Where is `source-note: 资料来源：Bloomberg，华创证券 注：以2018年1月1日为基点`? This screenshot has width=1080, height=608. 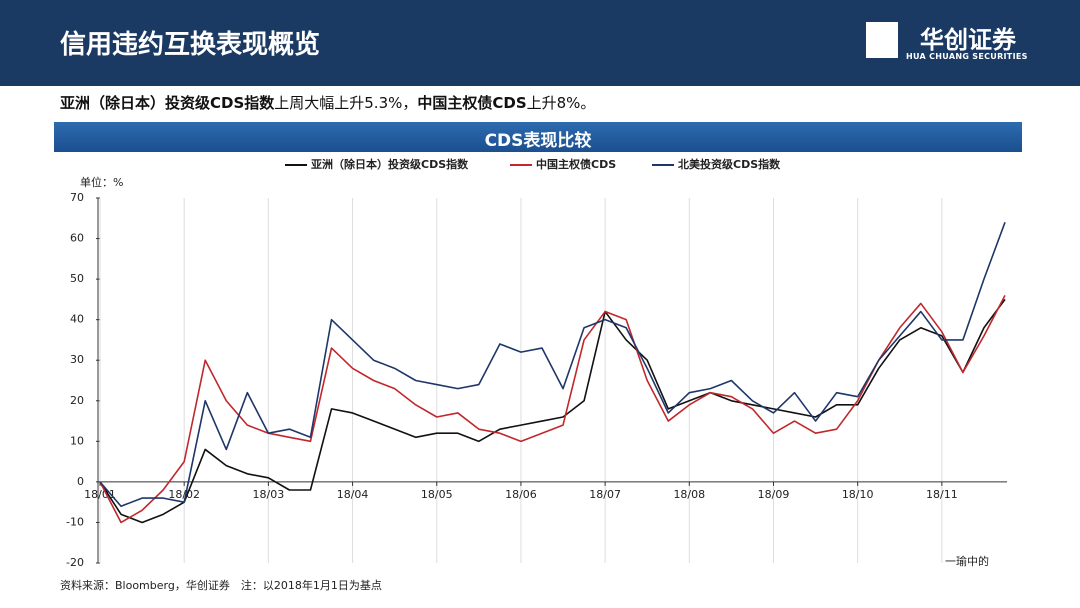
source-note: 资料来源：Bloomberg，华创证券 注：以2018年1月1日为基点 is located at coordinates (221, 585).